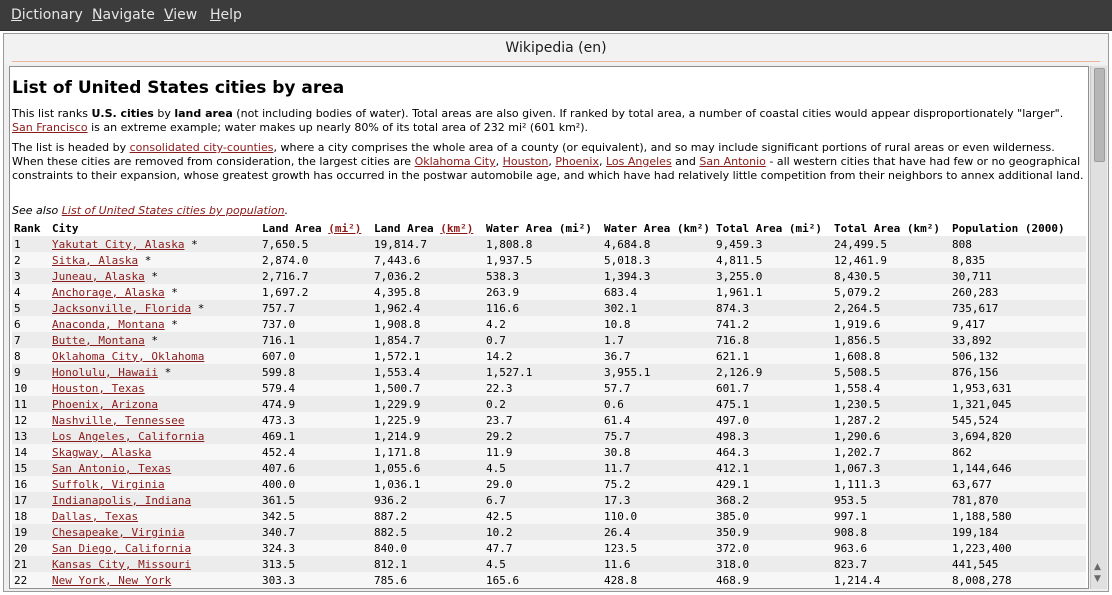  I want to click on city-link: Sitka, Alaska, so click(95, 260).